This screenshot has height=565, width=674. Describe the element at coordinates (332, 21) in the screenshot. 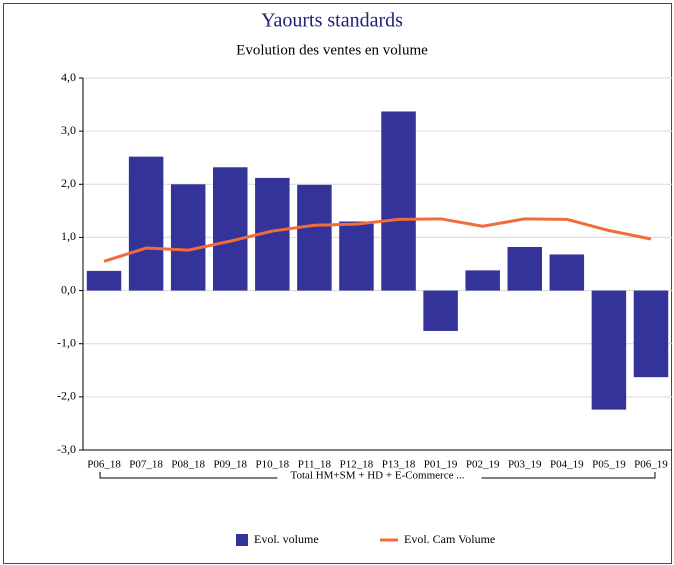

I see `chart-title: Yaourts standards` at that location.